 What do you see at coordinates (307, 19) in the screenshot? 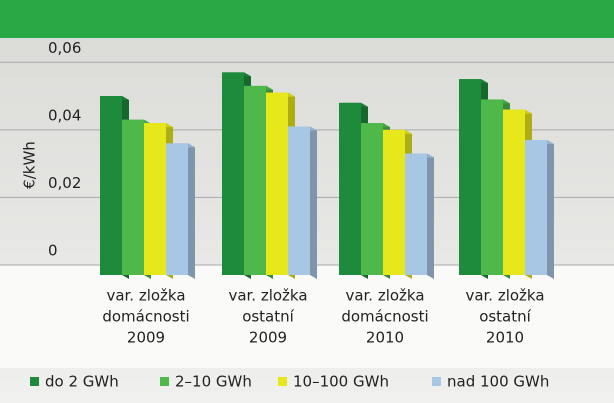
I see `header-band` at bounding box center [307, 19].